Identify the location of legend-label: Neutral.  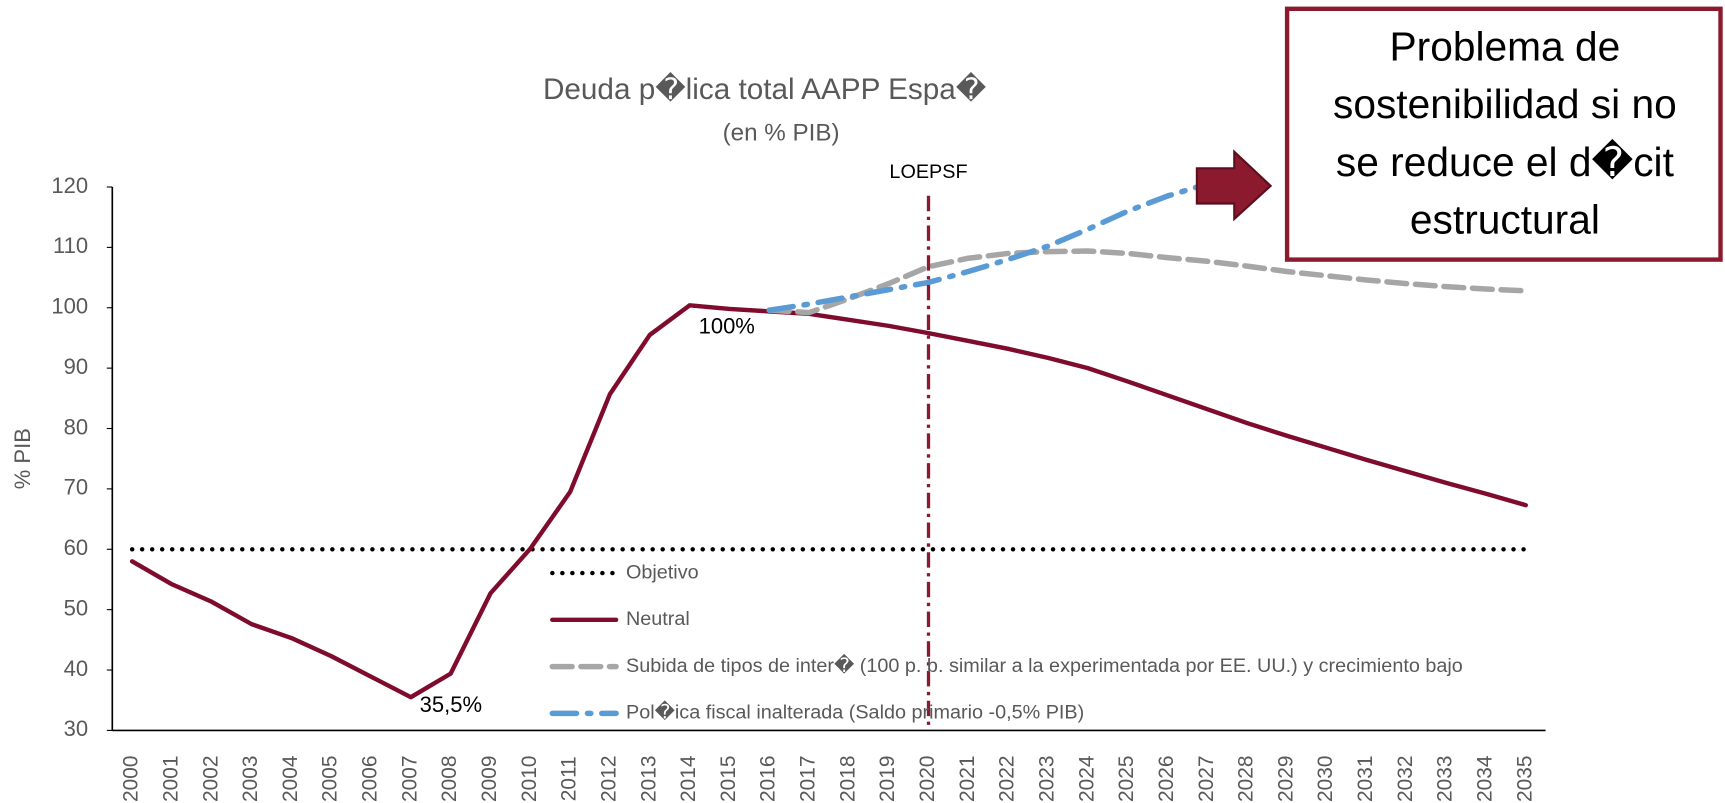
(658, 619).